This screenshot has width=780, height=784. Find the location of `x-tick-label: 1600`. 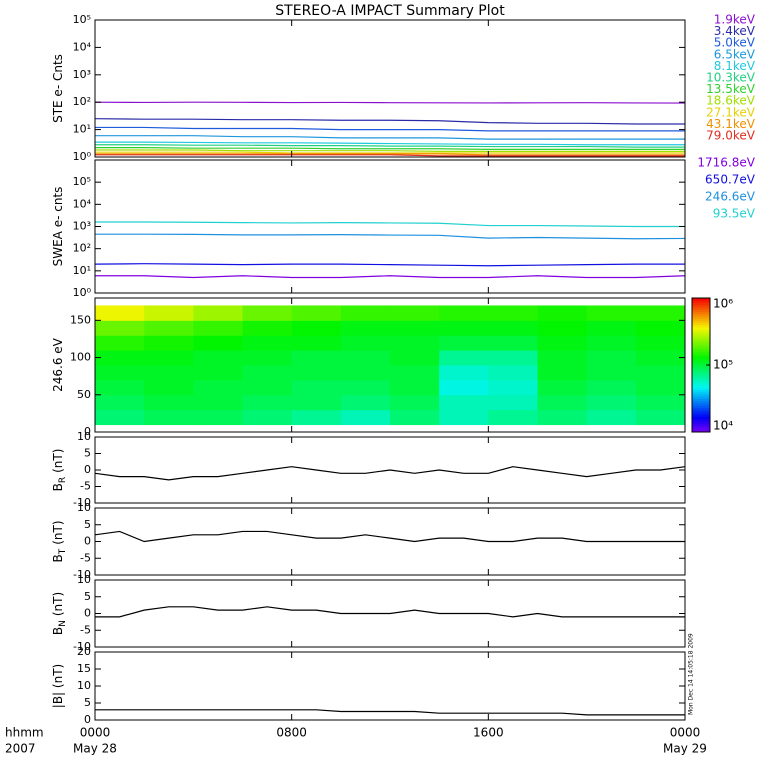

x-tick-label: 1600 is located at coordinates (488, 733).